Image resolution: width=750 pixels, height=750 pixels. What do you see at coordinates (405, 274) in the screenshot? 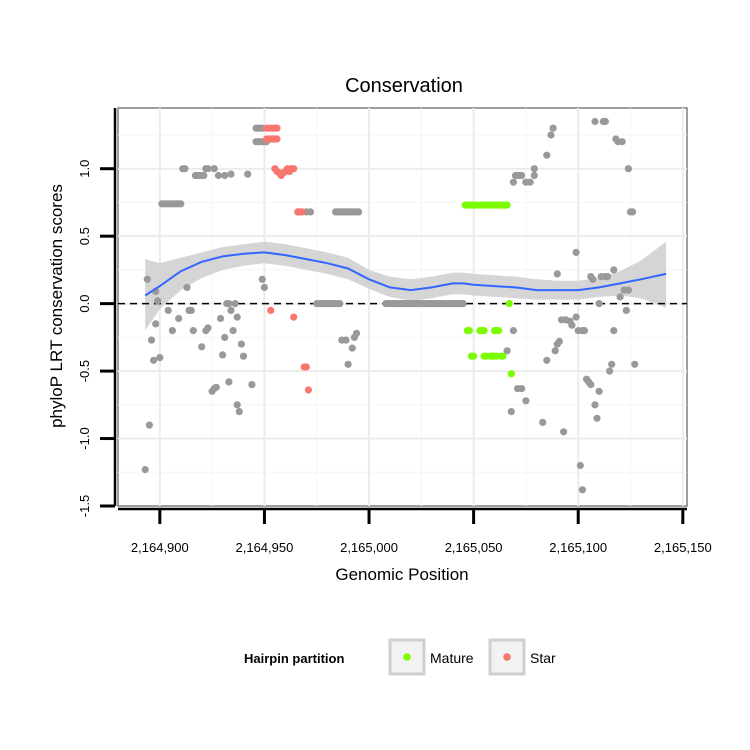
I see `smooth-fit-line` at bounding box center [405, 274].